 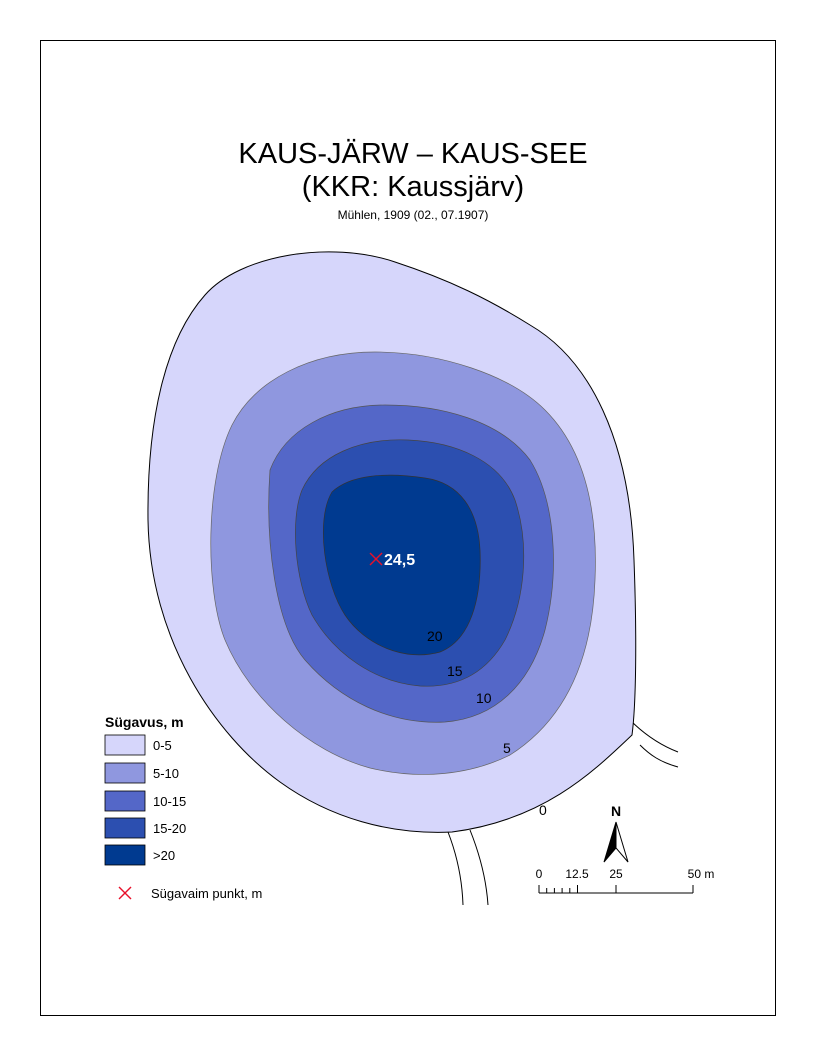 I want to click on contour-label-5: 5, so click(x=507, y=748).